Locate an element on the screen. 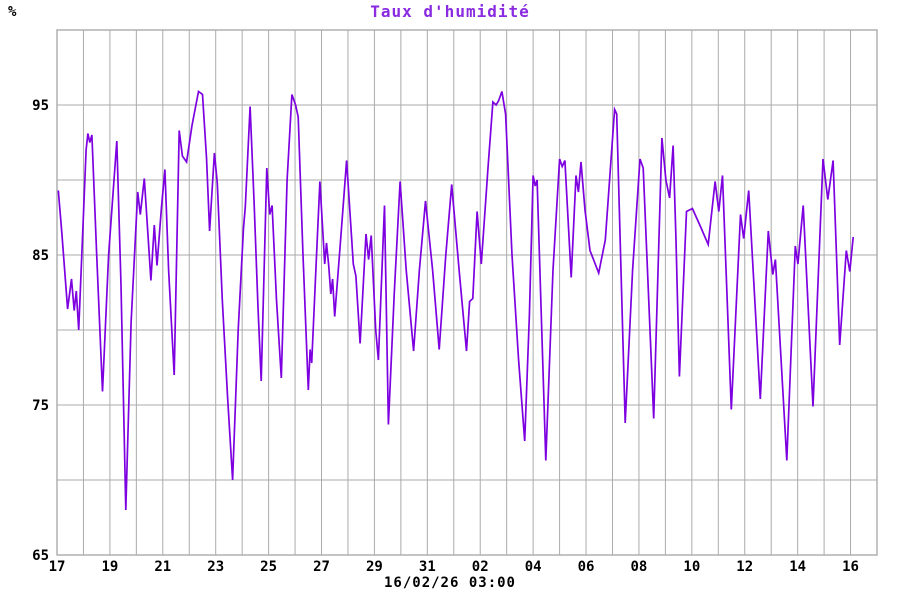  x-tick-label: 25 is located at coordinates (268, 567).